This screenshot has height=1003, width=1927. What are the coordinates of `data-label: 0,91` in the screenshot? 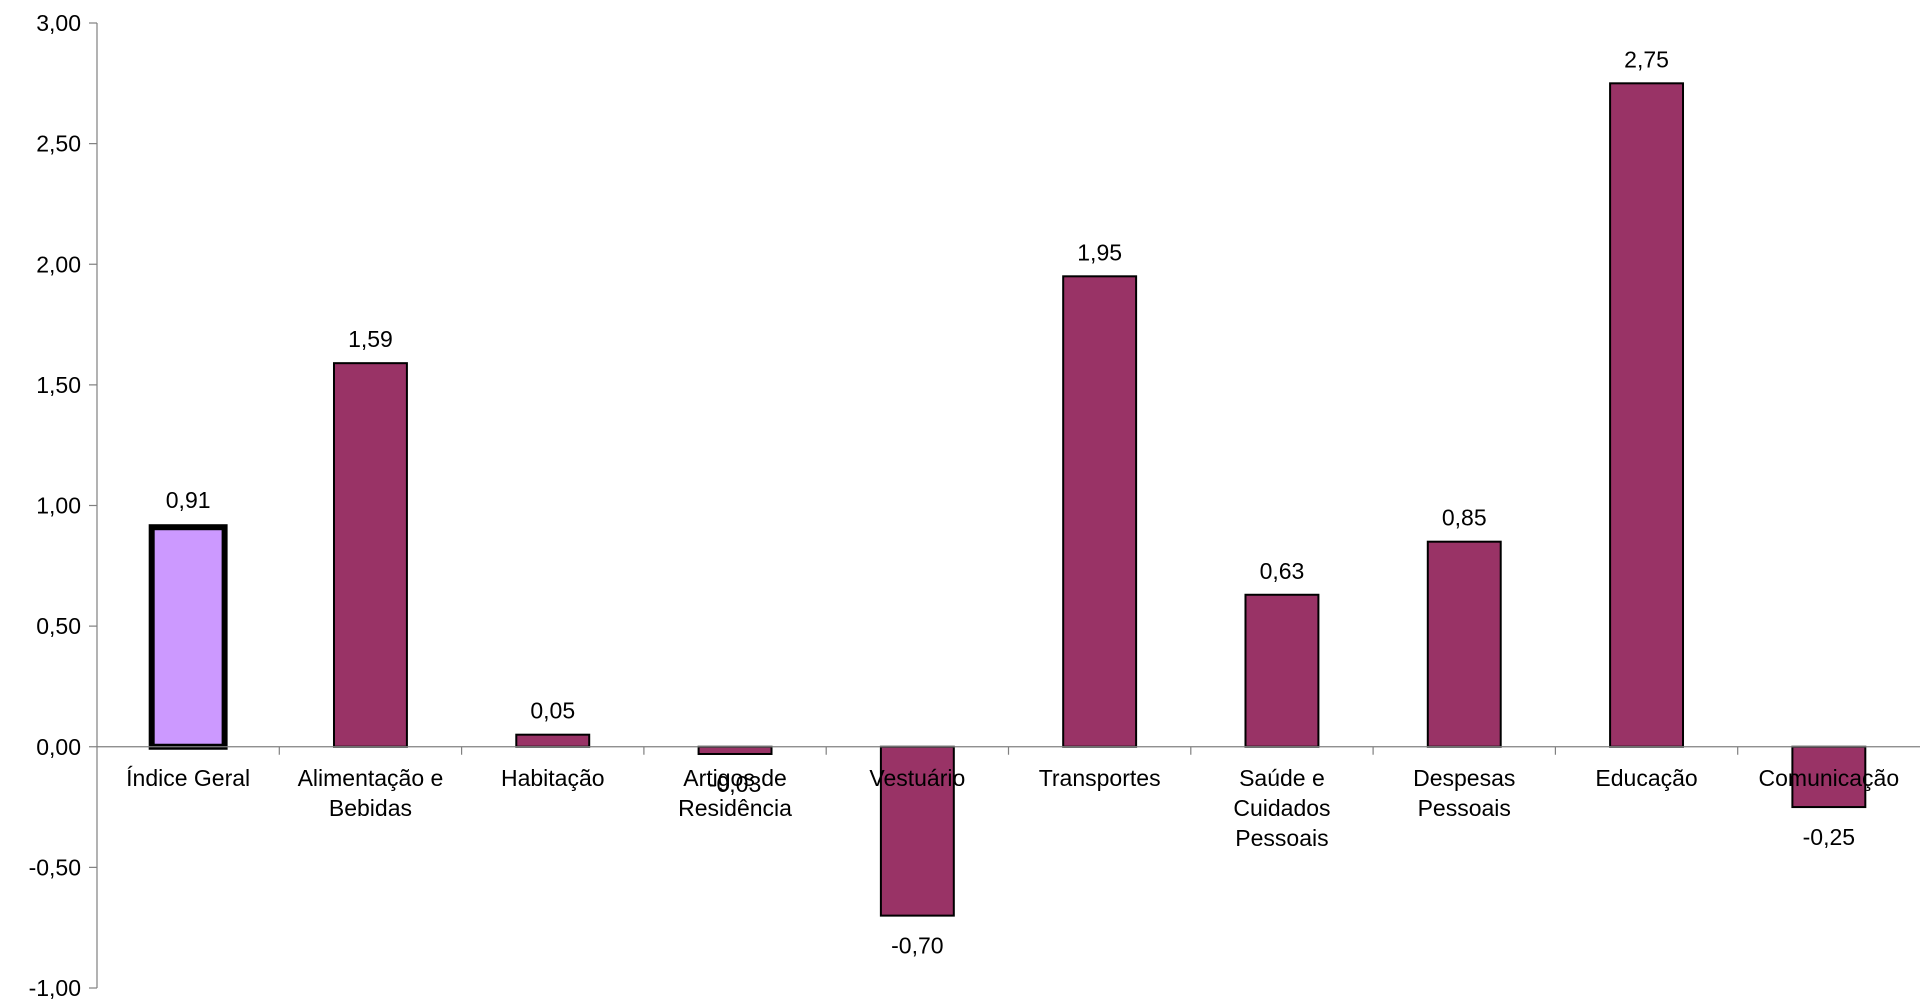 It's located at (188, 500).